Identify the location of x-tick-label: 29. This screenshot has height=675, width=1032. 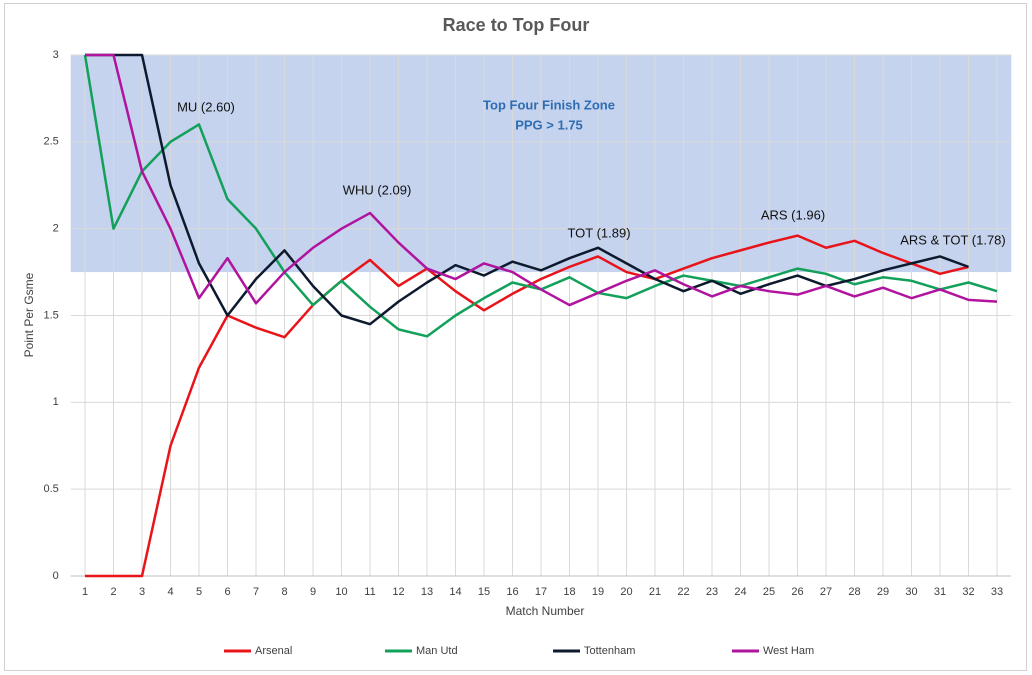
(883, 592).